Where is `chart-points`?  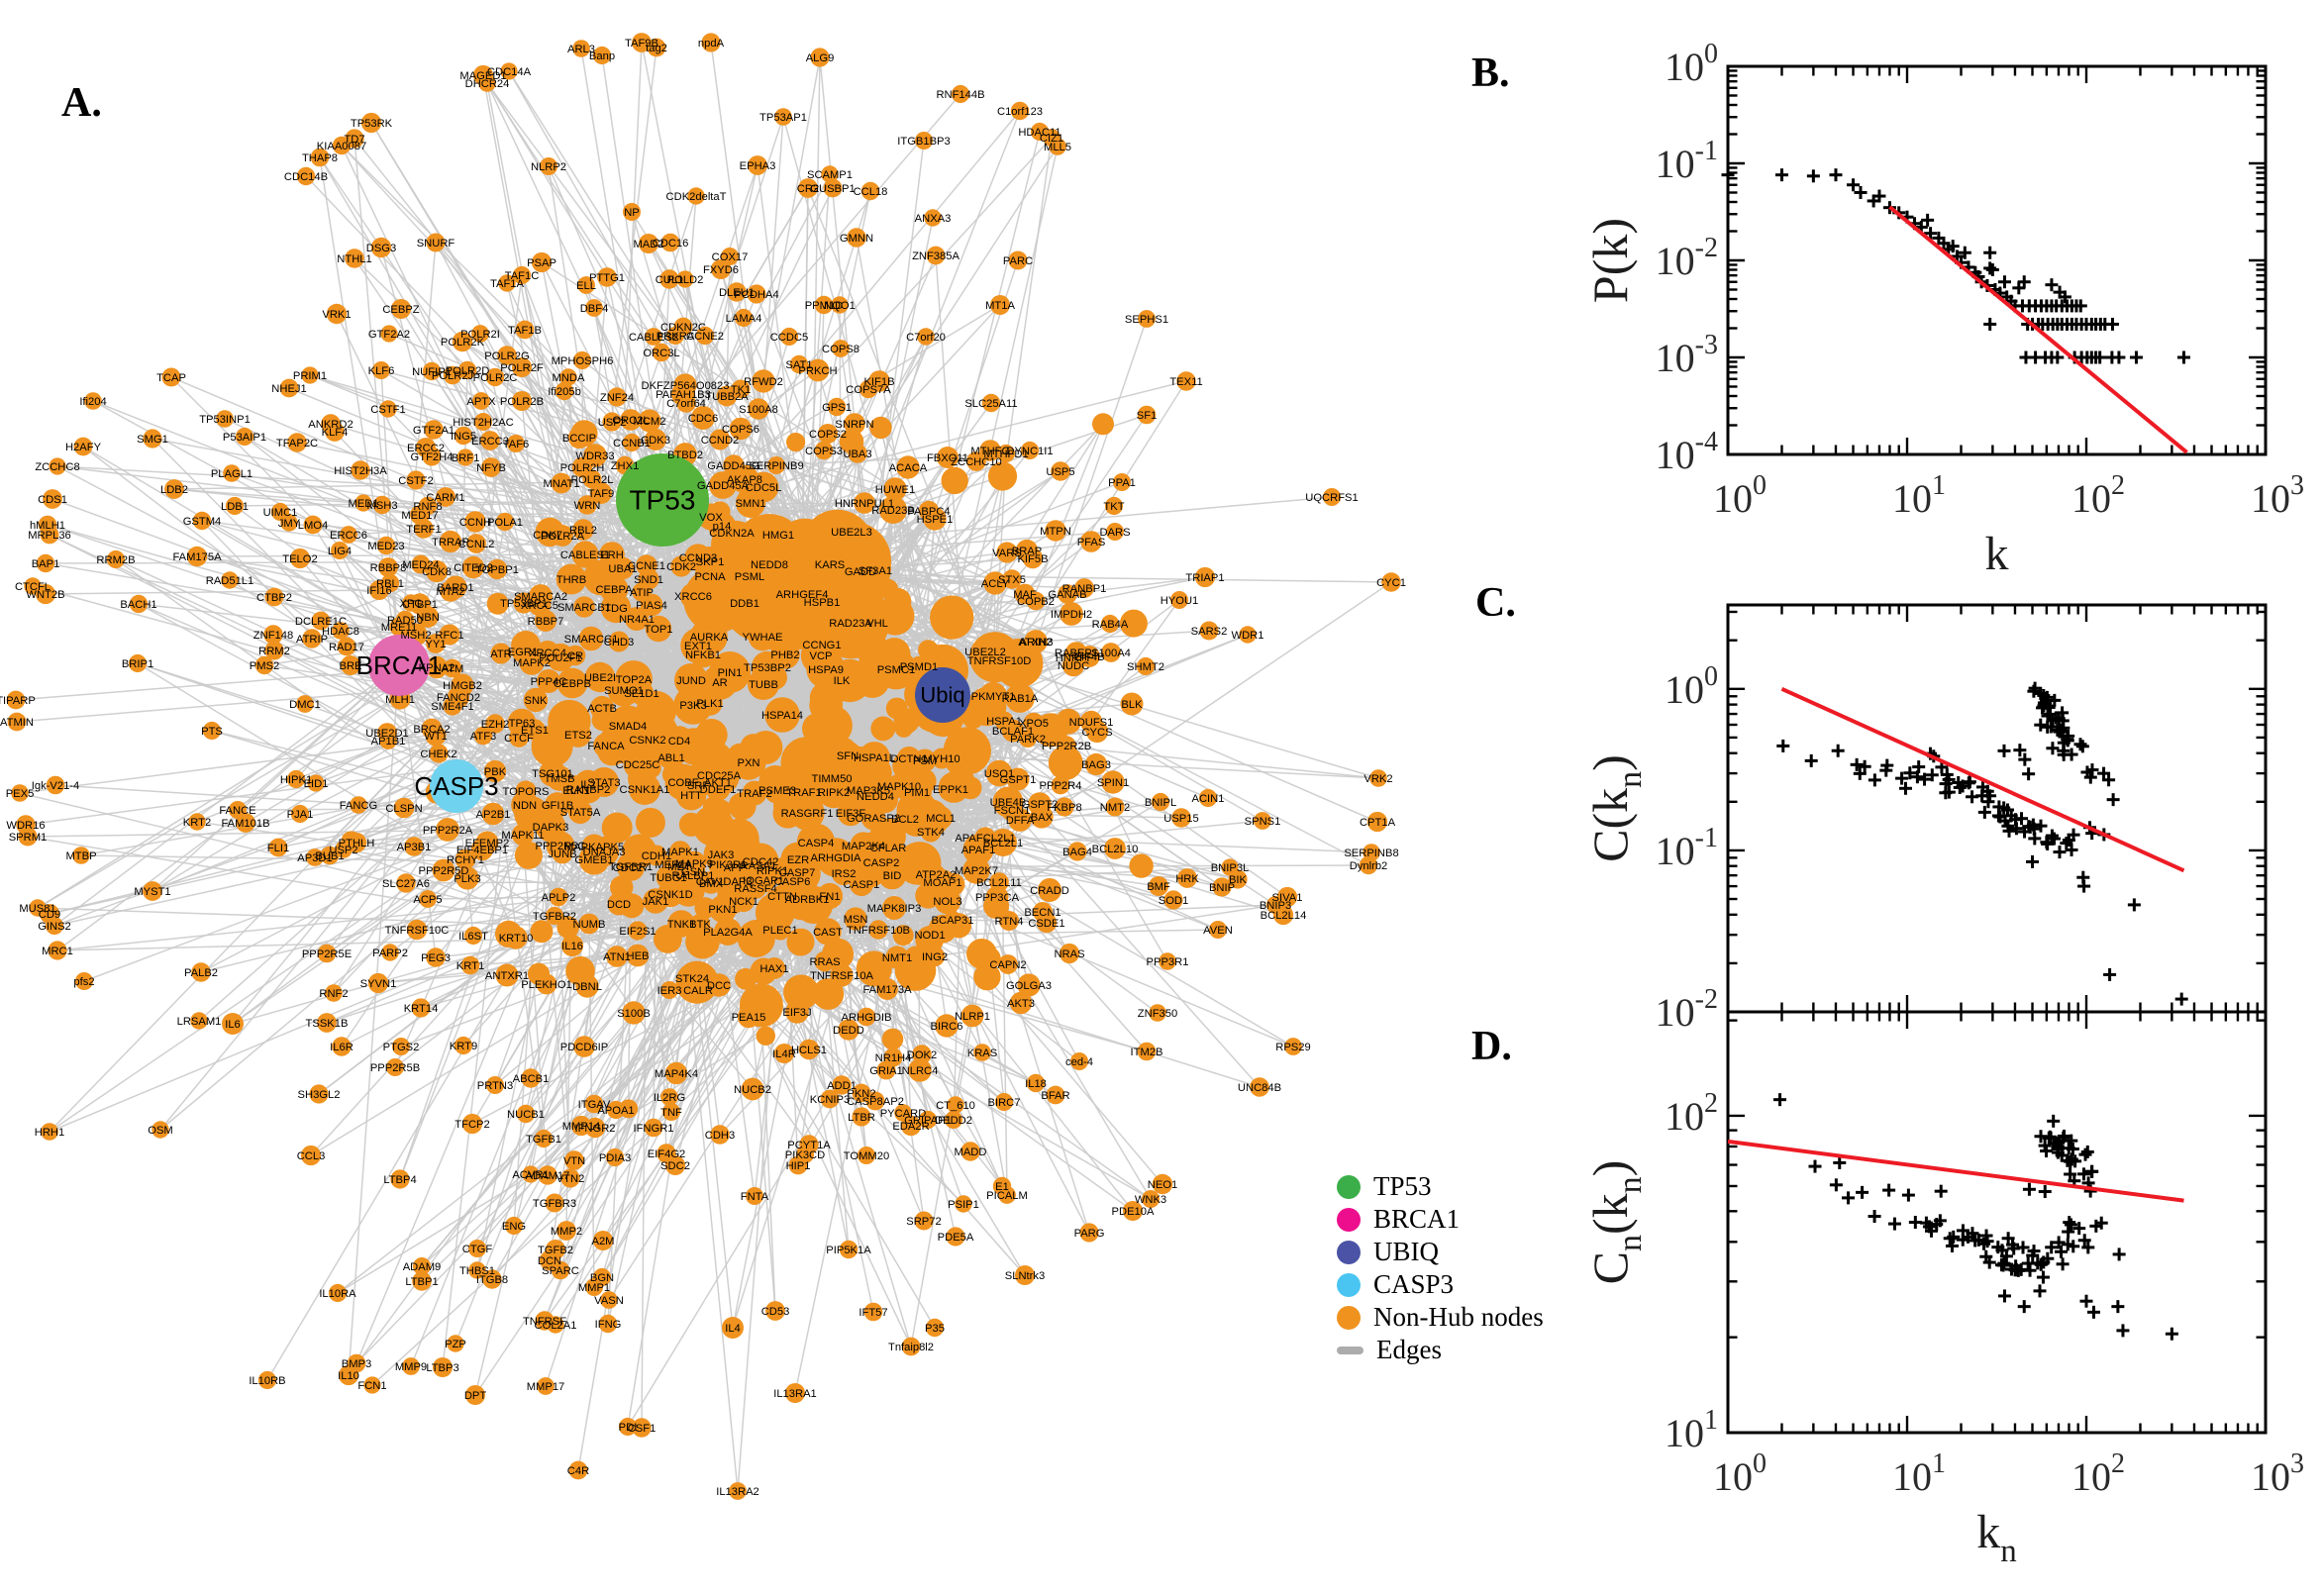
chart-points is located at coordinates (1955, 266).